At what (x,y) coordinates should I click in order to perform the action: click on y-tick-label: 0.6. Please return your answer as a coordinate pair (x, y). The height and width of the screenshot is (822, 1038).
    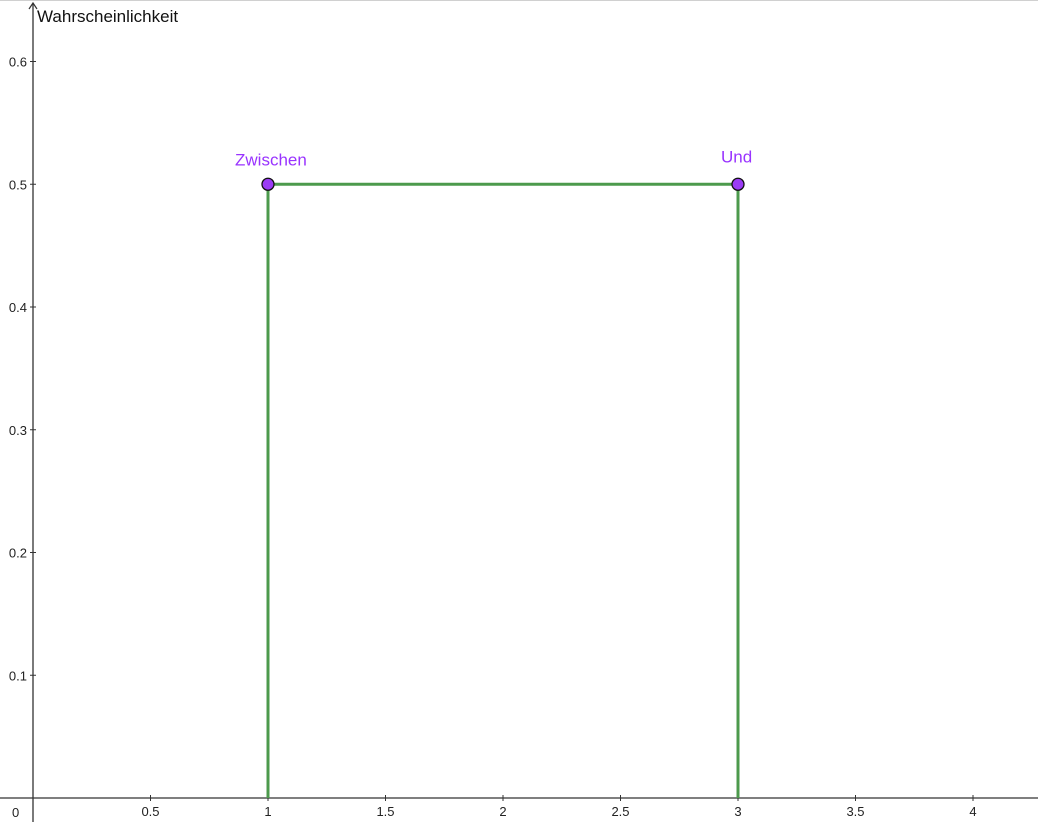
    Looking at the image, I should click on (18, 62).